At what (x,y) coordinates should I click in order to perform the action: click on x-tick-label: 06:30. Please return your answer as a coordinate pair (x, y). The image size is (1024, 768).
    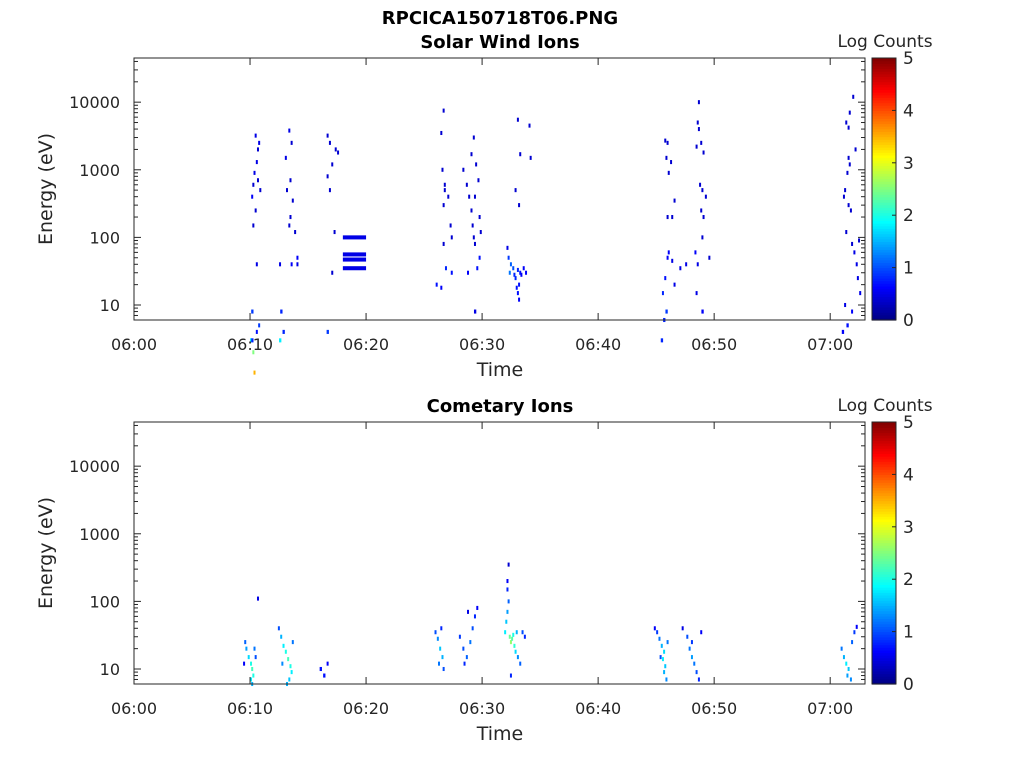
    Looking at the image, I should click on (482, 344).